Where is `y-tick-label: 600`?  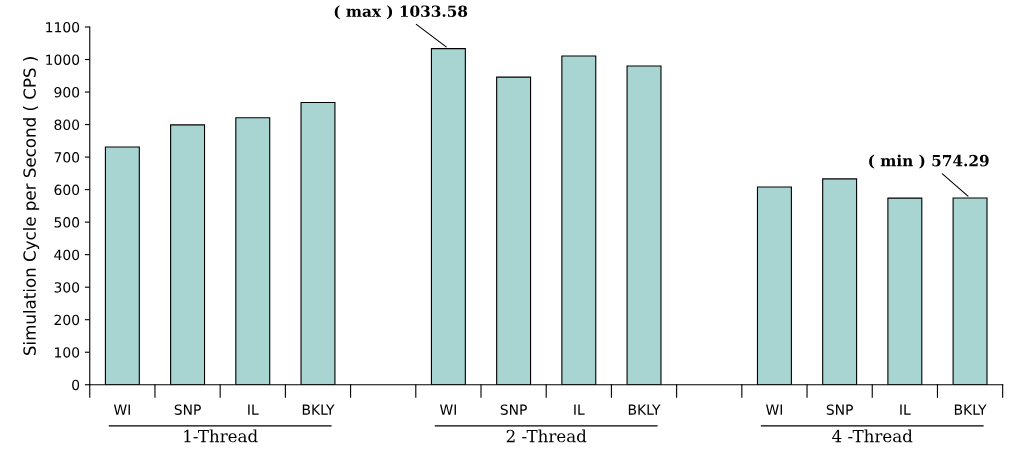 y-tick-label: 600 is located at coordinates (67, 190).